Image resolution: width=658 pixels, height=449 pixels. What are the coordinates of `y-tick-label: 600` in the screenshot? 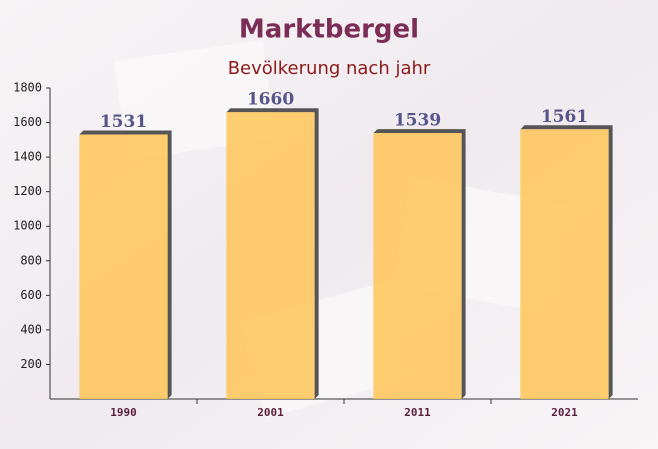 It's located at (31, 295).